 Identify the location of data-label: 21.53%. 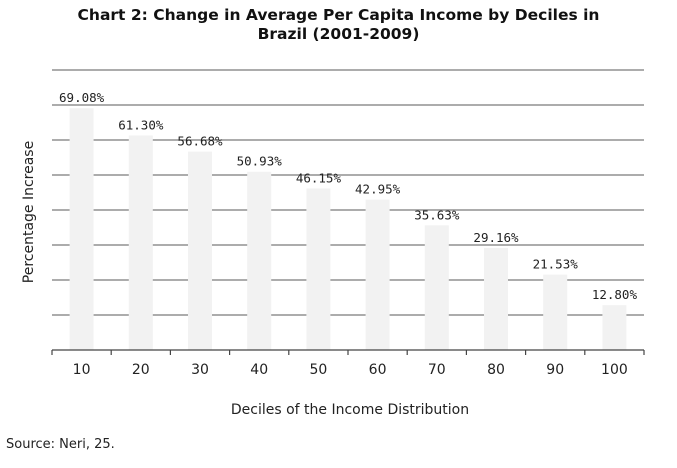
(556, 264).